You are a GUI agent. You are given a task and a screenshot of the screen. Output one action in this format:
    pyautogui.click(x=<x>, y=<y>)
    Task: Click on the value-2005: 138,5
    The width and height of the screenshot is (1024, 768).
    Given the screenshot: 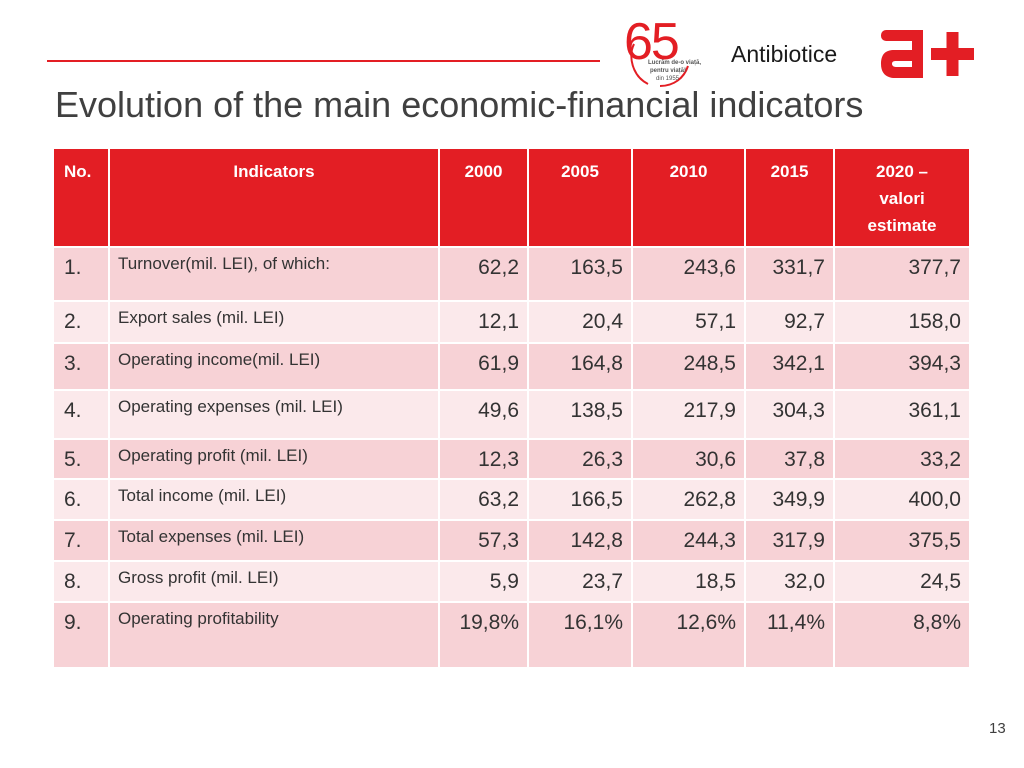 What is the action you would take?
    pyautogui.click(x=580, y=414)
    